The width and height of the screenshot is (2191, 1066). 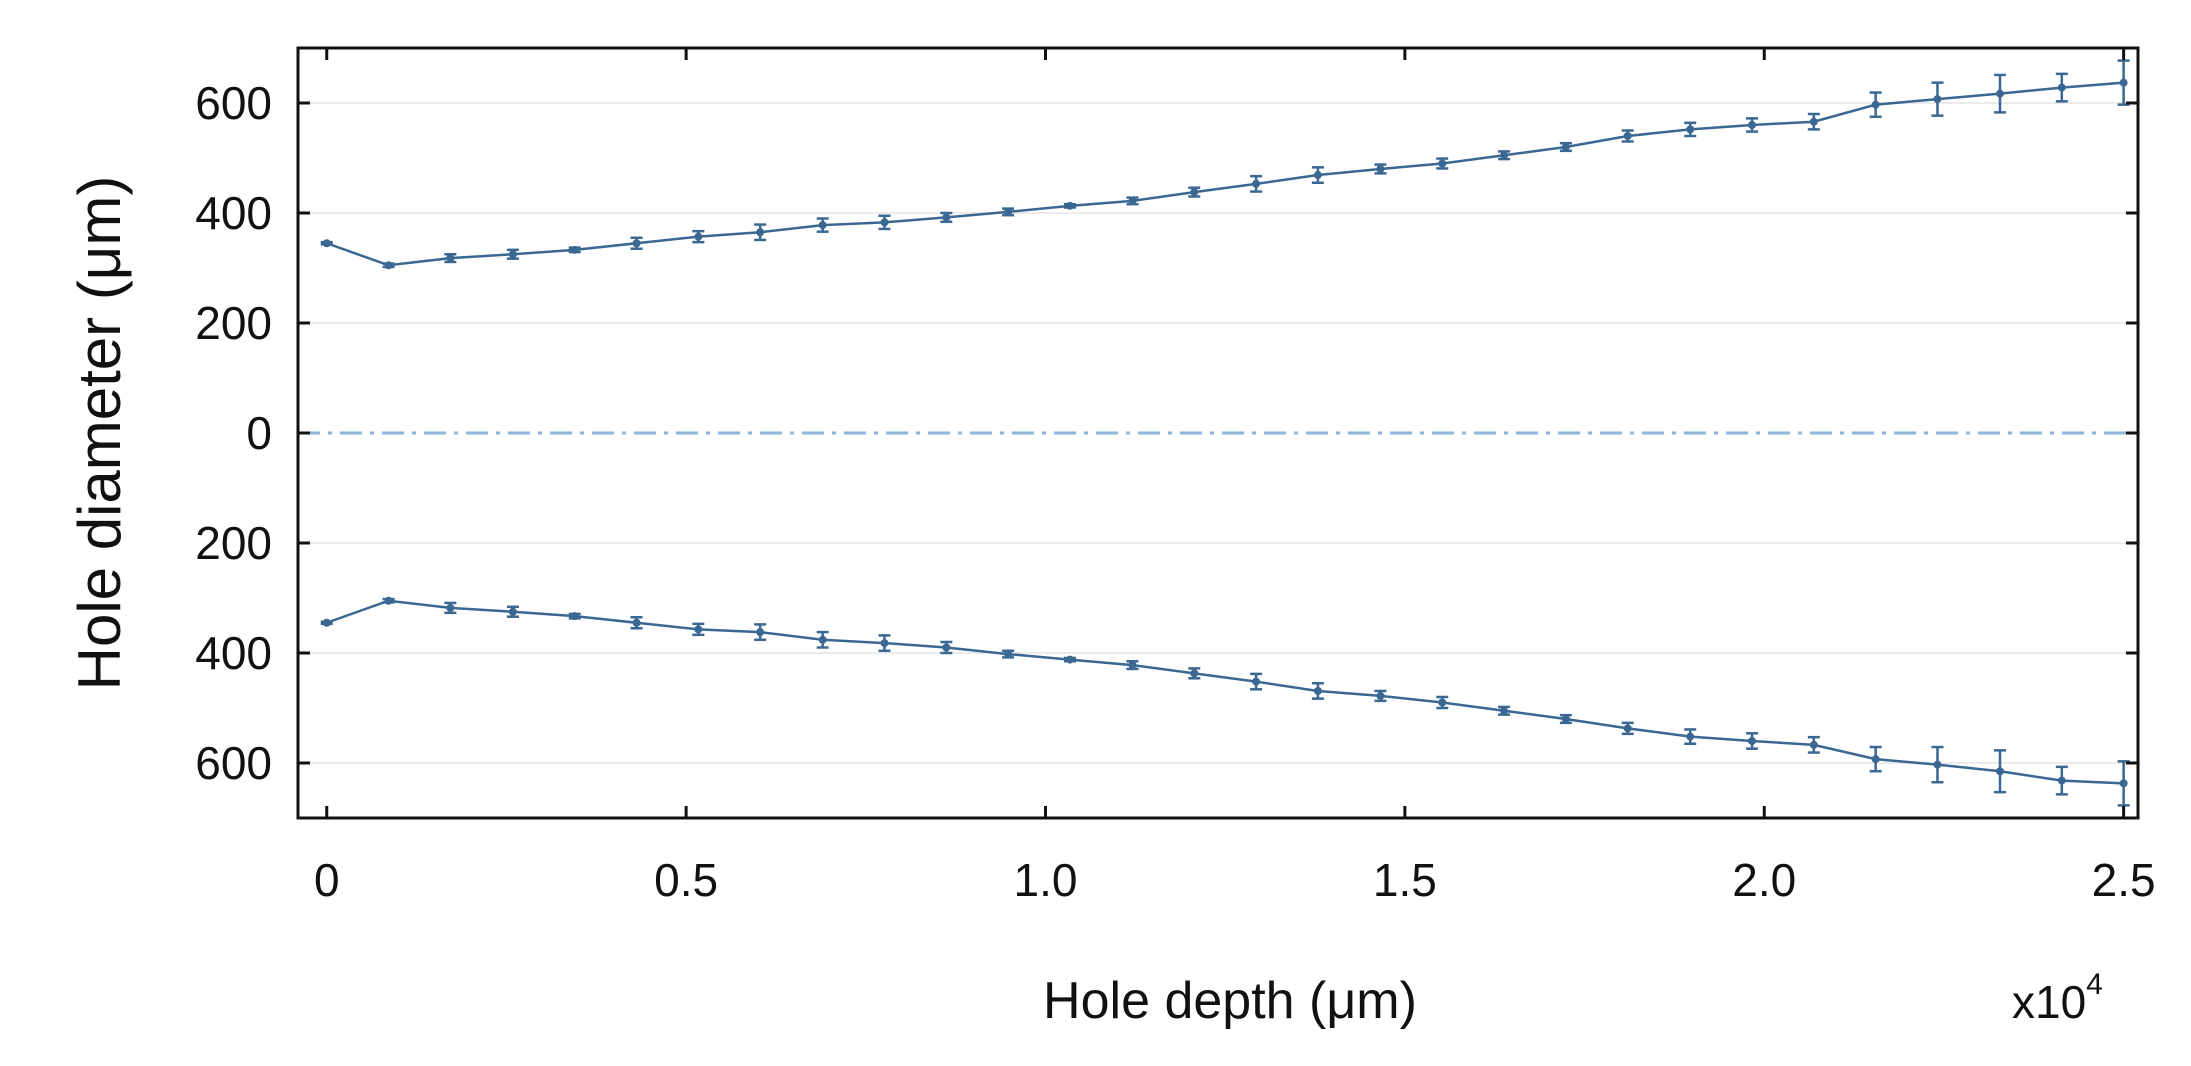 What do you see at coordinates (1225, 692) in the screenshot?
I see `lower-profile-line` at bounding box center [1225, 692].